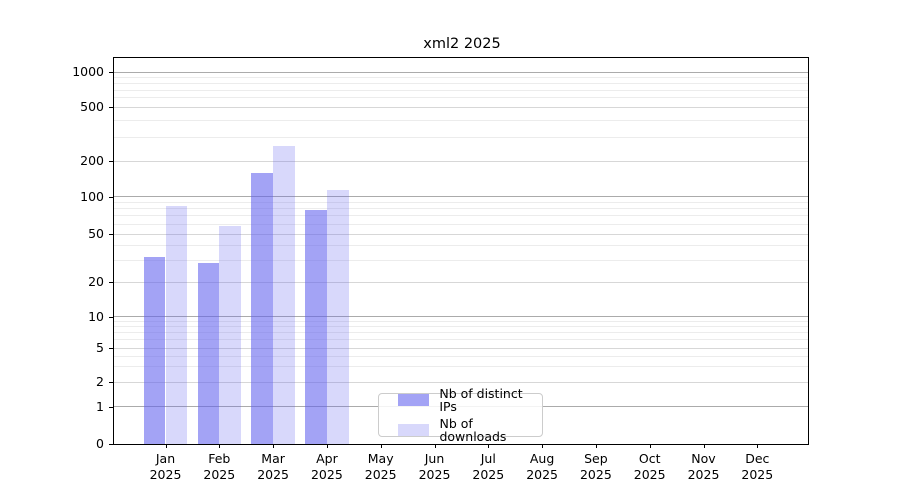 Image resolution: width=900 pixels, height=500 pixels. Describe the element at coordinates (96, 316) in the screenshot. I see `y-axis-tick-label: 10` at that location.